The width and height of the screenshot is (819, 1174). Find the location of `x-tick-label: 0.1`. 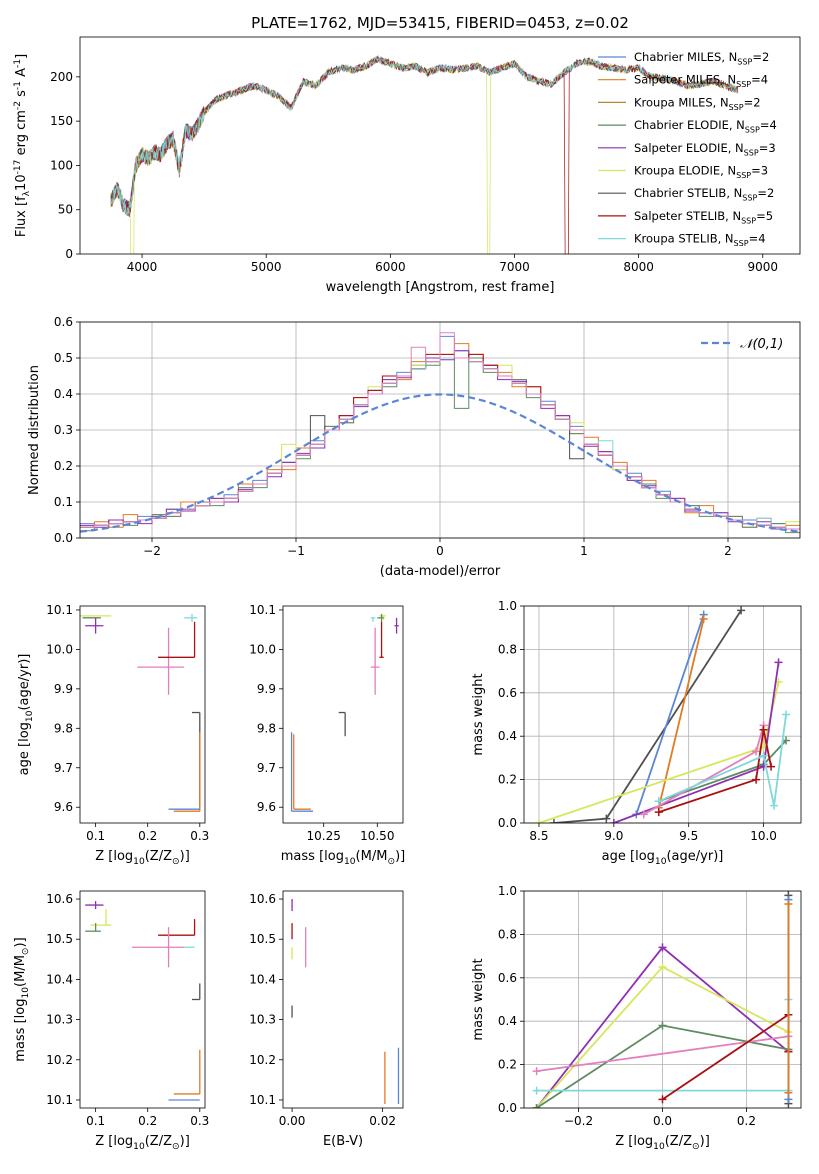

x-tick-label: 0.1 is located at coordinates (95, 1121).